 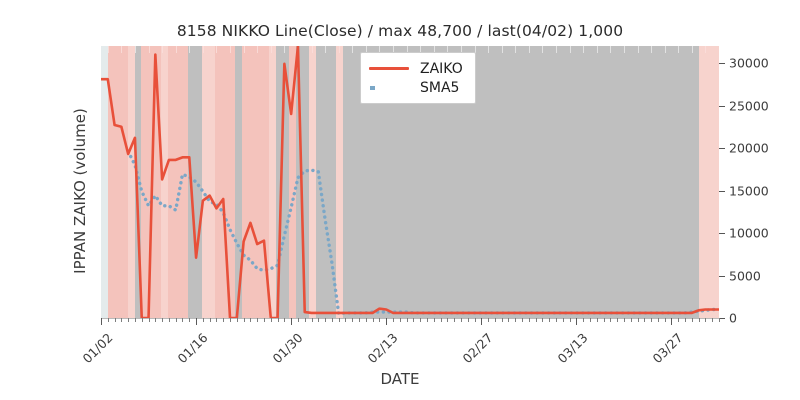 I want to click on legend-item-zaiko: ZAIKO, so click(x=416, y=68).